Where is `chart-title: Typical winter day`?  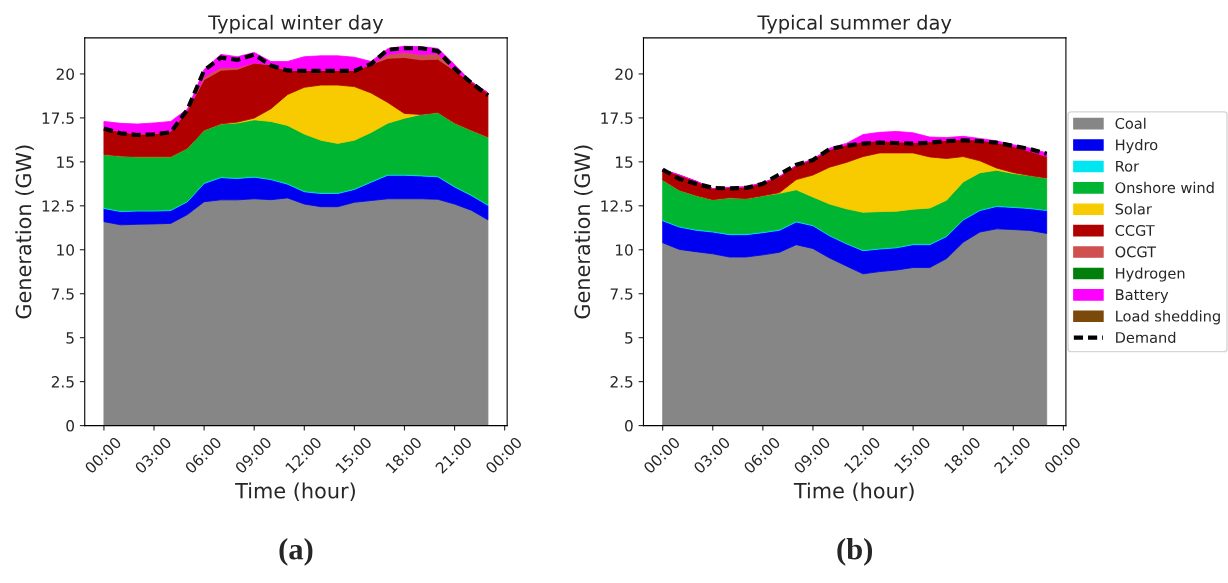
chart-title: Typical winter day is located at coordinates (296, 24).